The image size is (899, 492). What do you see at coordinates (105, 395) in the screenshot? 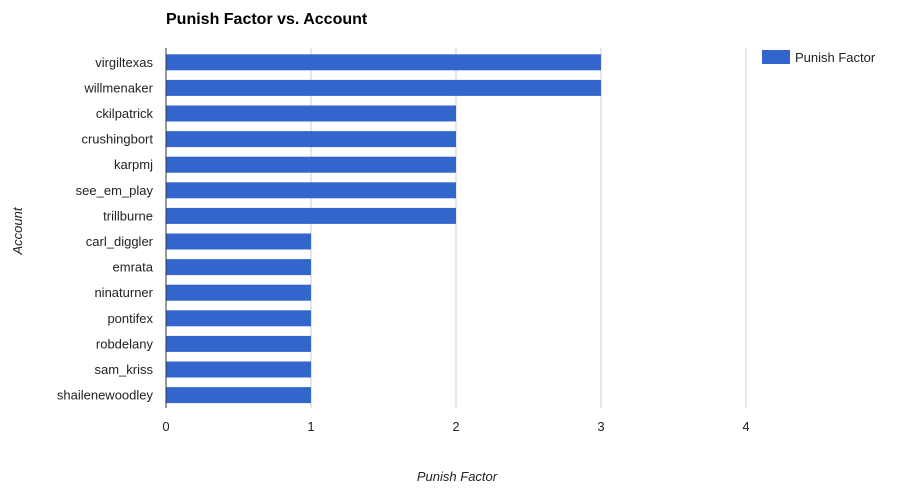
I see `category-label: shailenewoodley` at bounding box center [105, 395].